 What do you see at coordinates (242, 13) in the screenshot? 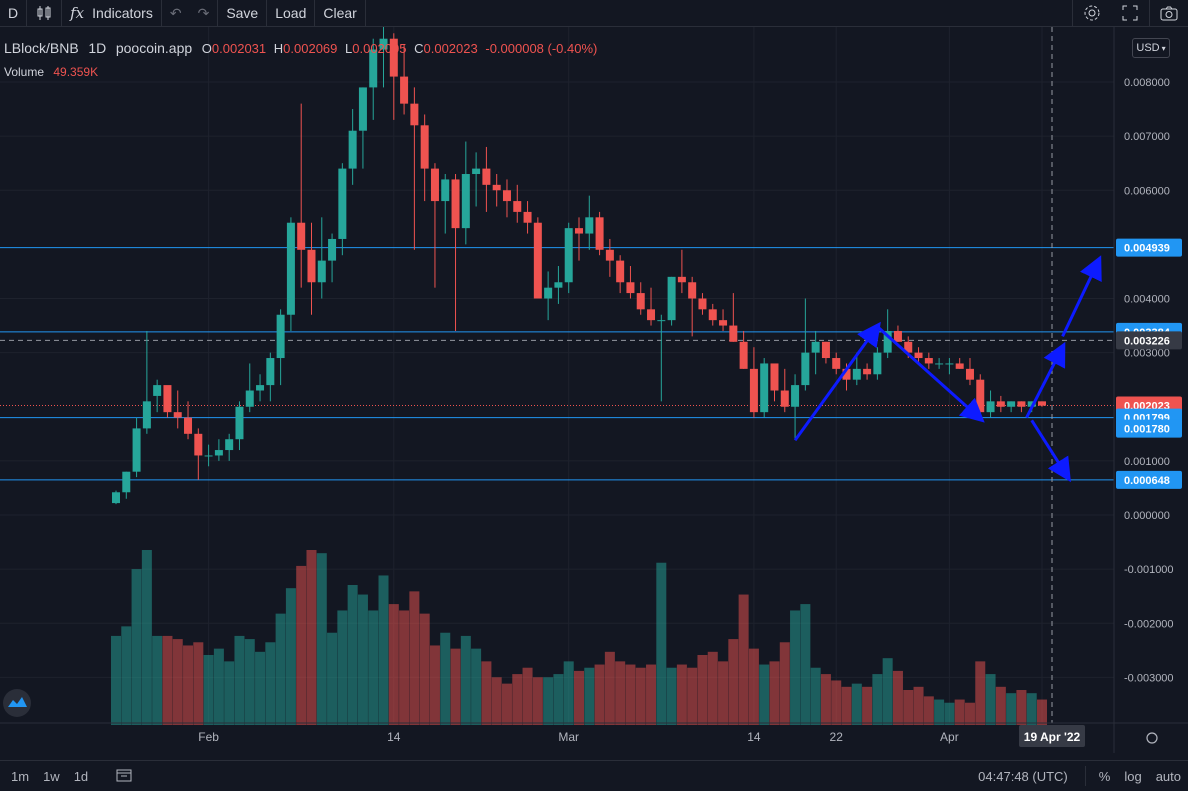
I see `save-button: Save` at bounding box center [242, 13].